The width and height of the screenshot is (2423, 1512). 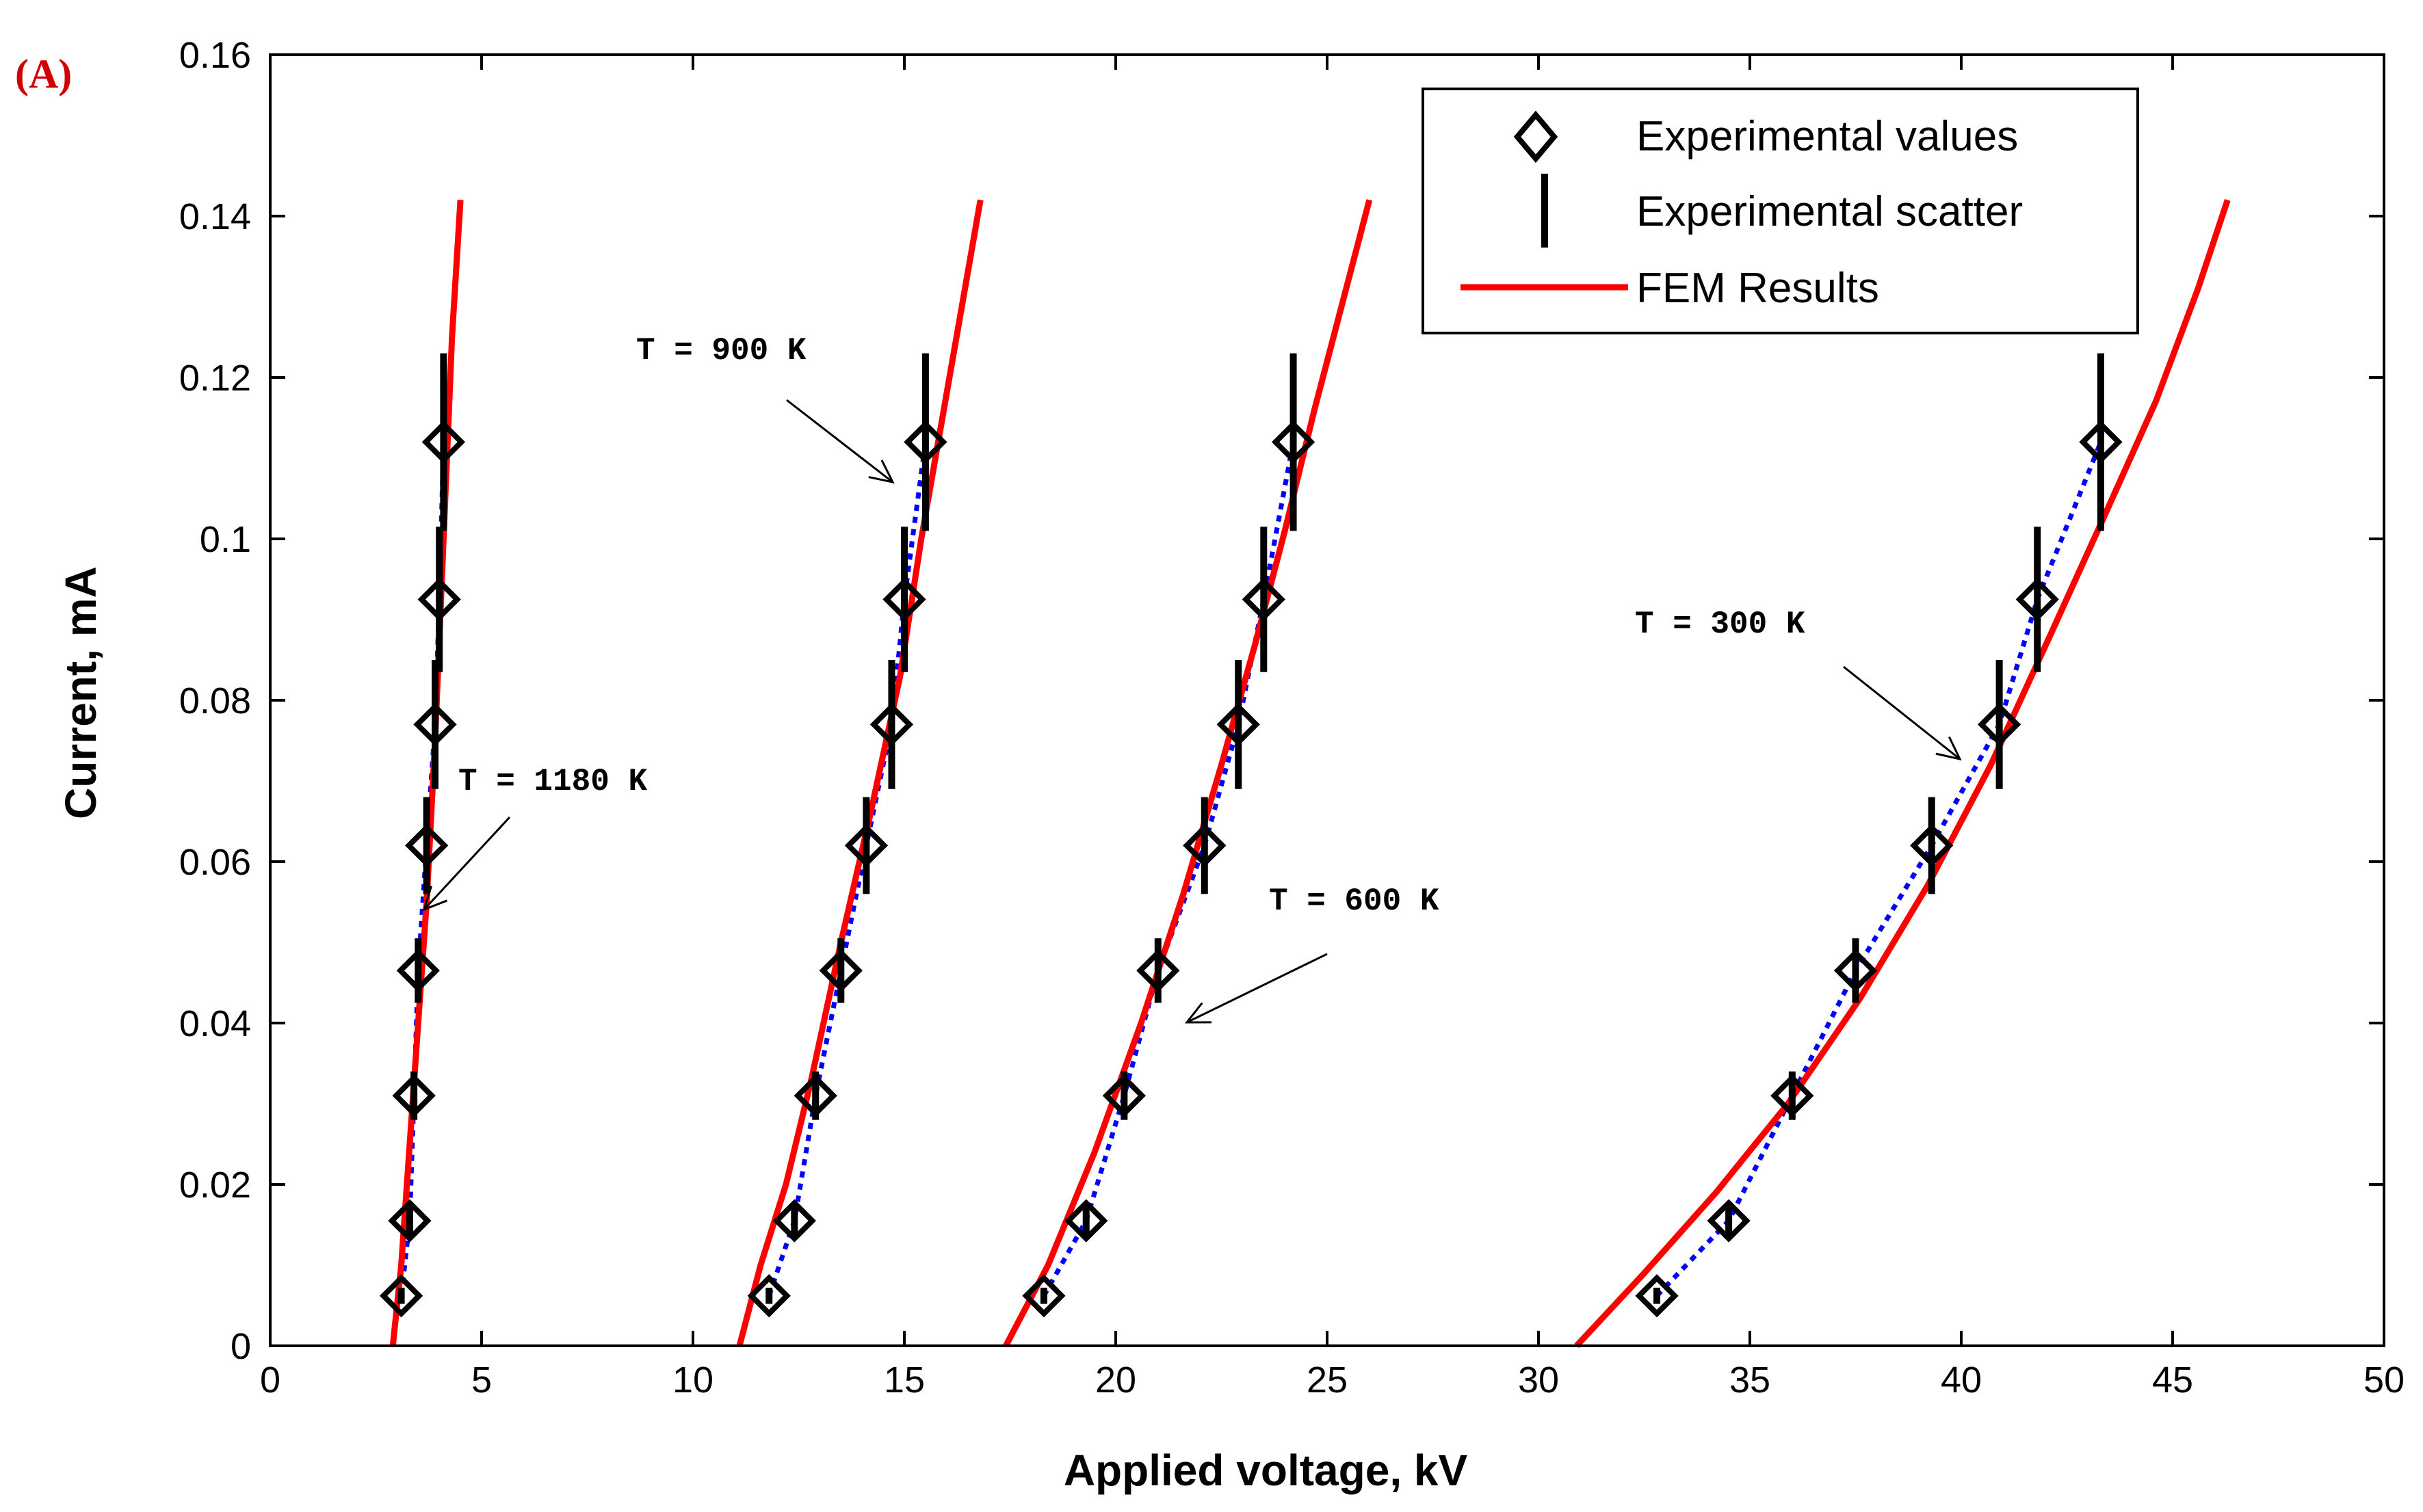 I want to click on x-axis-title: Applied voltage, kV, so click(x=1266, y=1470).